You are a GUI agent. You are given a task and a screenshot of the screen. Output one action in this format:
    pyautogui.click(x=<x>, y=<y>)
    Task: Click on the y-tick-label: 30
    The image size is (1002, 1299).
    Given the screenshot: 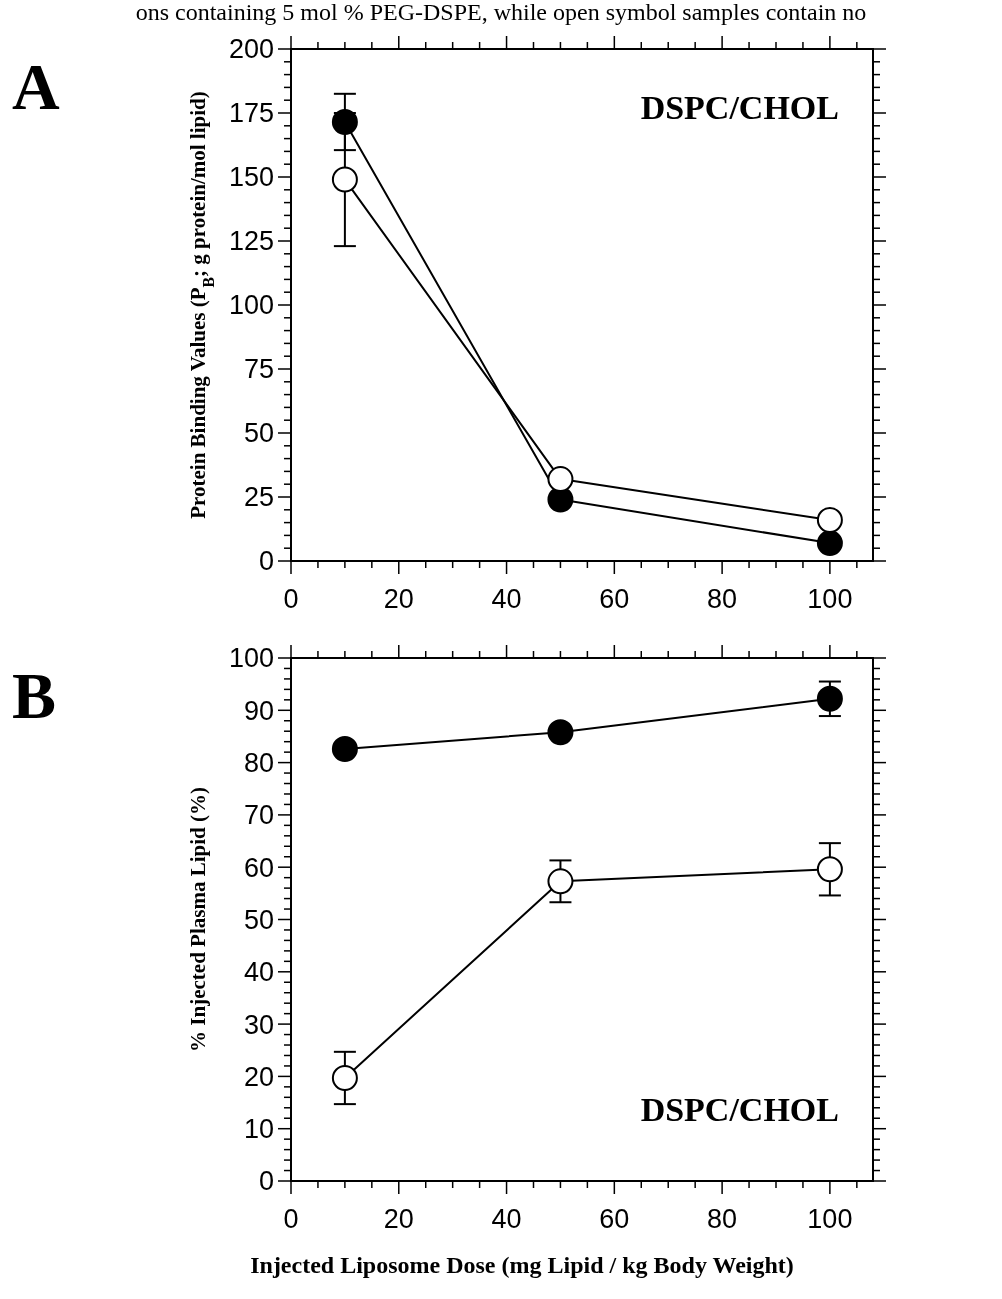 What is the action you would take?
    pyautogui.click(x=258, y=1024)
    